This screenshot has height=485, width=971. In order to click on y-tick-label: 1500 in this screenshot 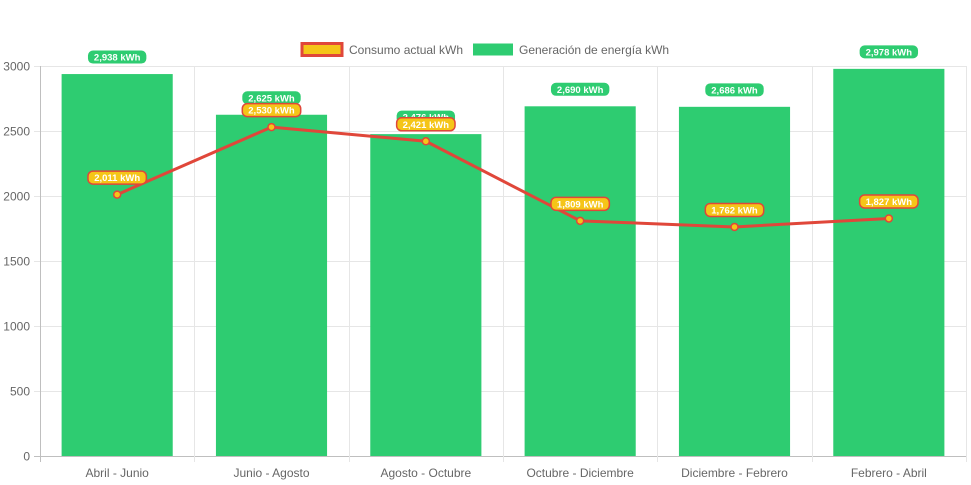, I will do `click(16, 262)`.